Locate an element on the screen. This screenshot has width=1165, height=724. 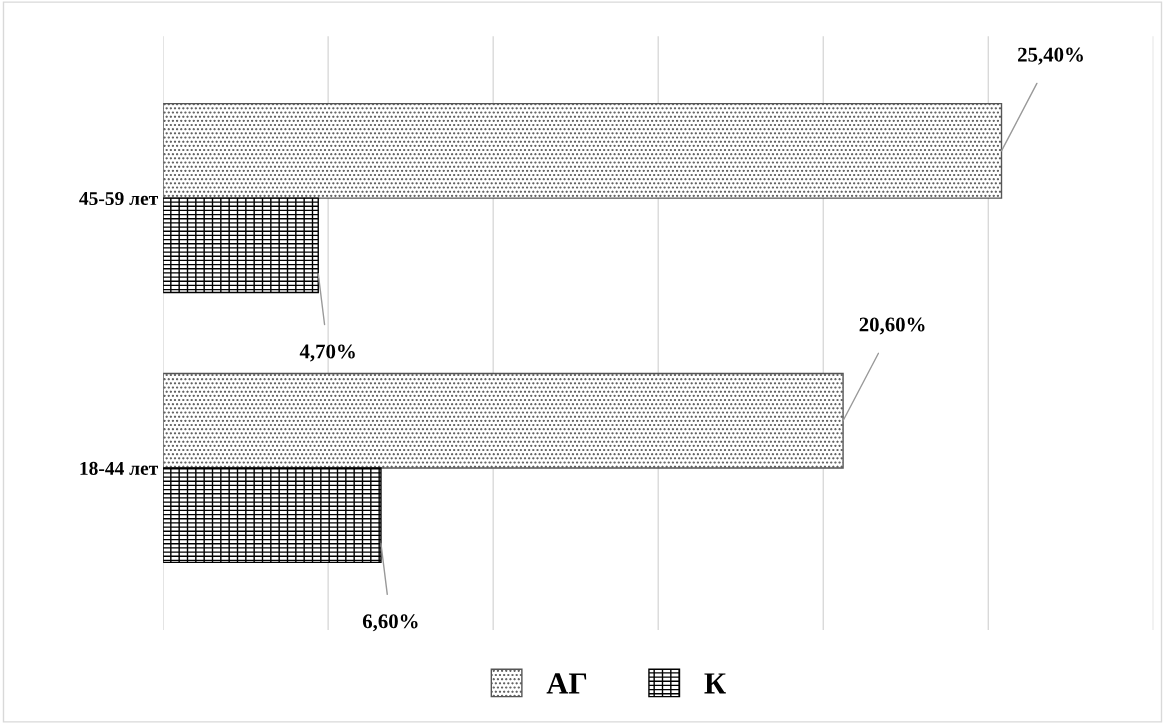
legend-label: АГ is located at coordinates (566, 683).